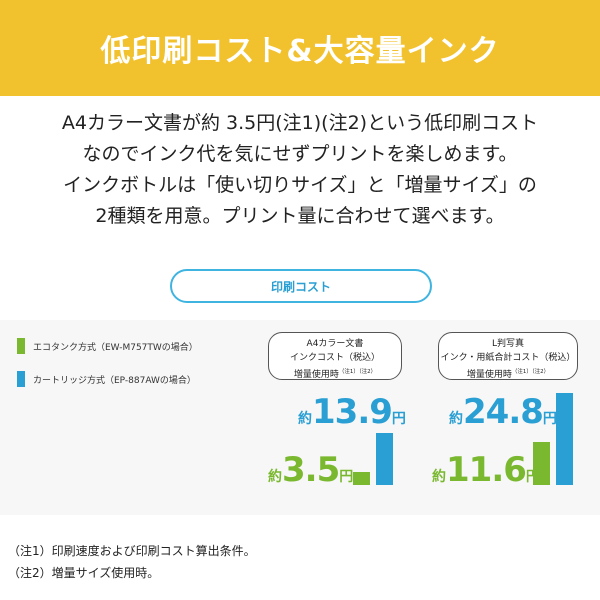 The width and height of the screenshot is (600, 600). I want to click on a4-cartridge-bar, so click(384, 459).